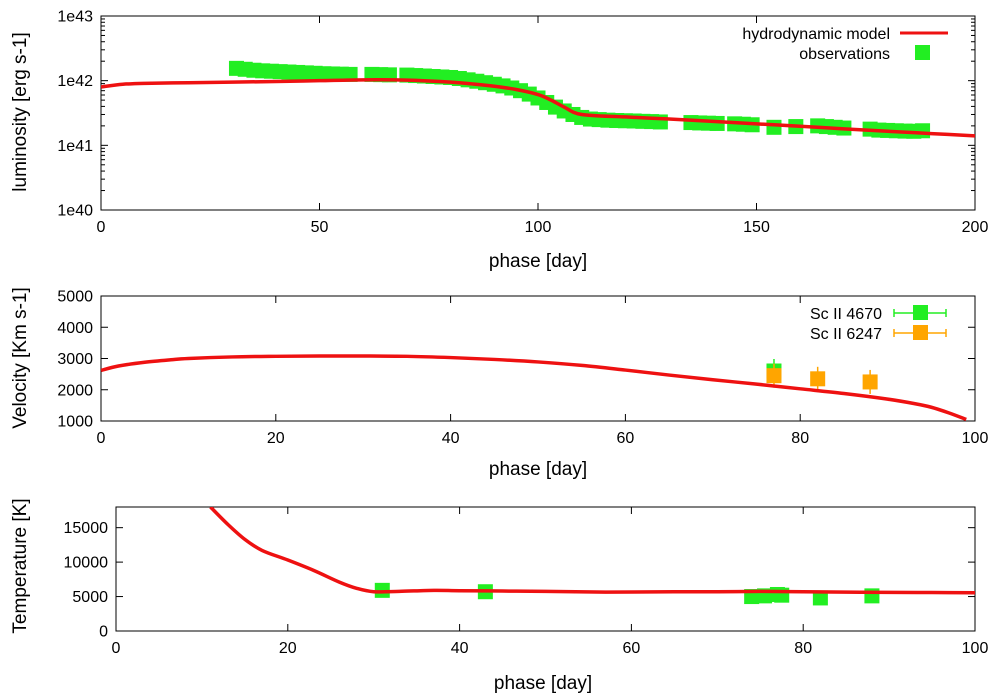 This screenshot has height=694, width=993. What do you see at coordinates (538, 261) in the screenshot?
I see `luminosity-x-axis-title: phase [day]` at bounding box center [538, 261].